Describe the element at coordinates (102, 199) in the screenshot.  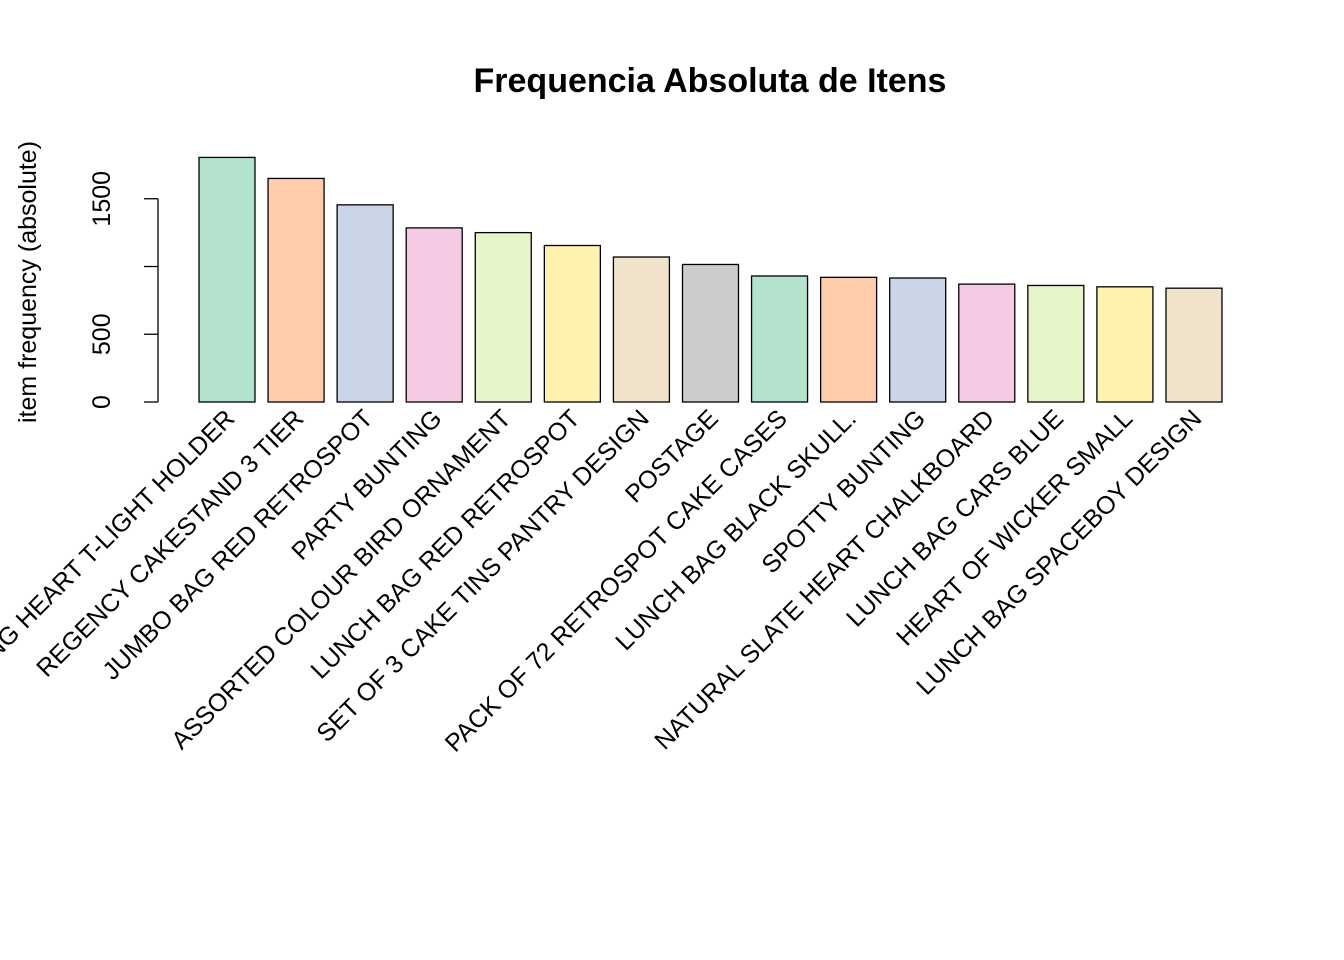
I see `y-tick-label: 1500` at that location.